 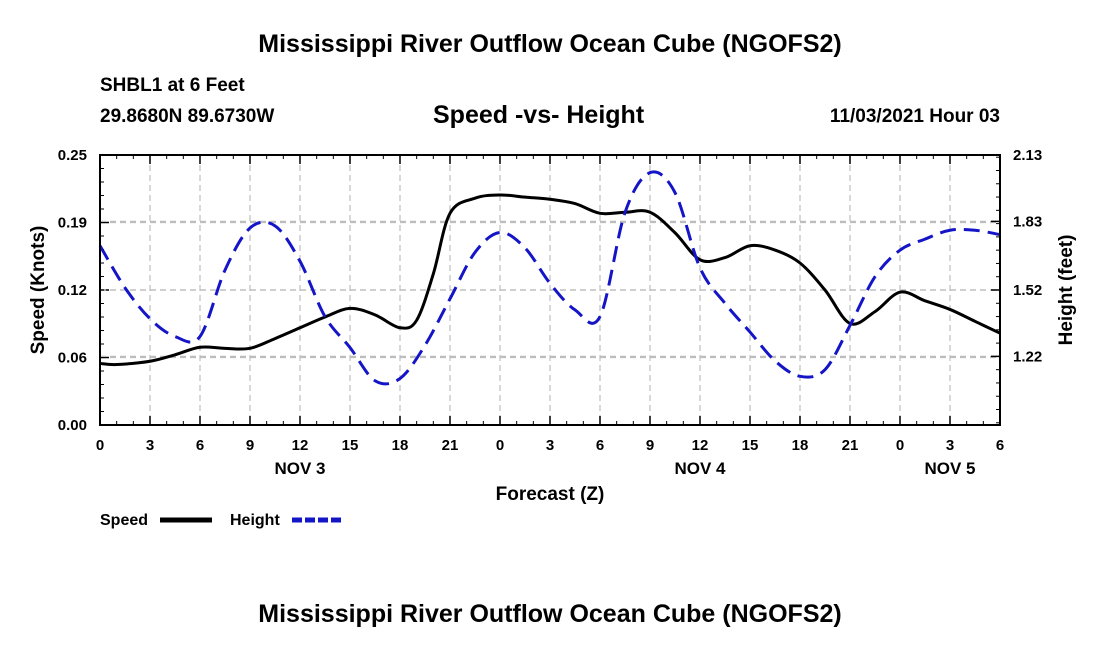 What do you see at coordinates (539, 115) in the screenshot?
I see `chart-subtitle: Speed -vs- Height` at bounding box center [539, 115].